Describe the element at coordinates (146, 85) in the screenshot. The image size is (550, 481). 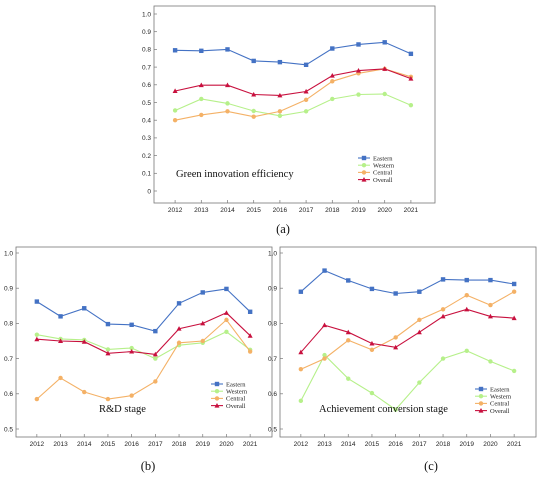
I see `panel-a-ytick-label: 0.6` at that location.